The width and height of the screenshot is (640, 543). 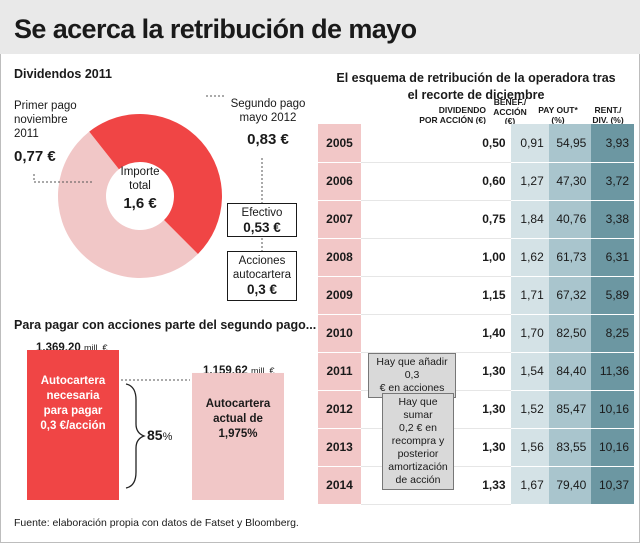 What do you see at coordinates (476, 143) in the screenshot?
I see `table-row: 2005 0,50 0,91 54,95 3,93` at bounding box center [476, 143].